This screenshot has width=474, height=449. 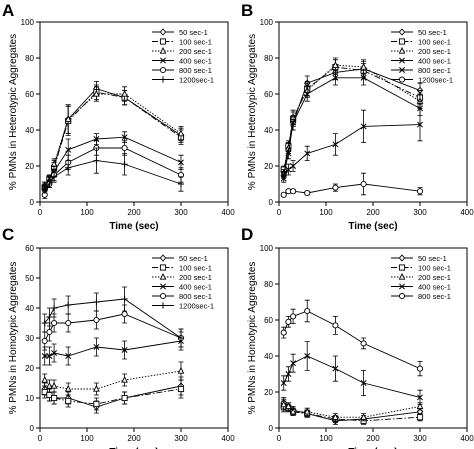 What do you see at coordinates (196, 80) in the screenshot?
I see `legend-label: 1200sec-1` at bounding box center [196, 80].